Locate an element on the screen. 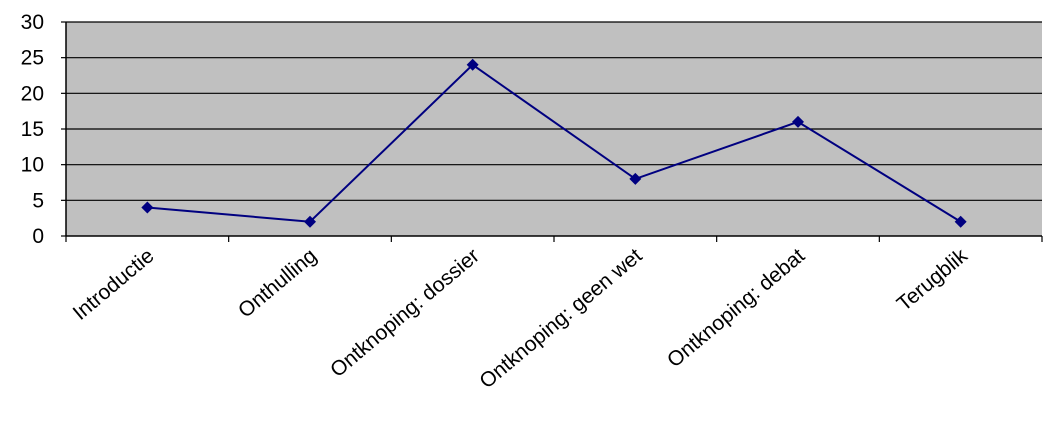  y-tick-label: 5 is located at coordinates (38, 200).